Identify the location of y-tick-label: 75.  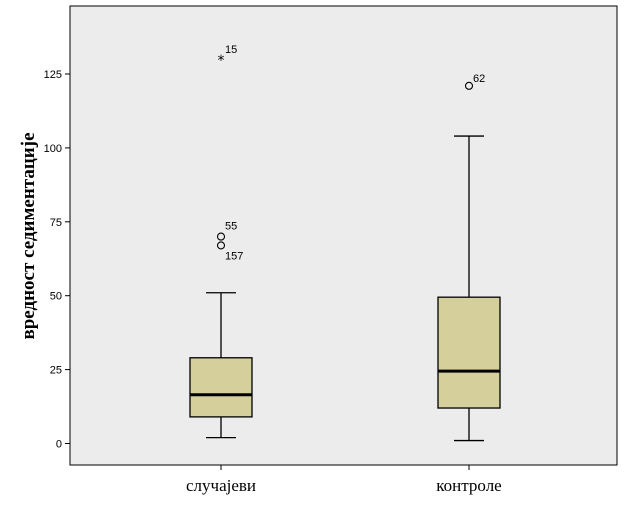
(56, 223).